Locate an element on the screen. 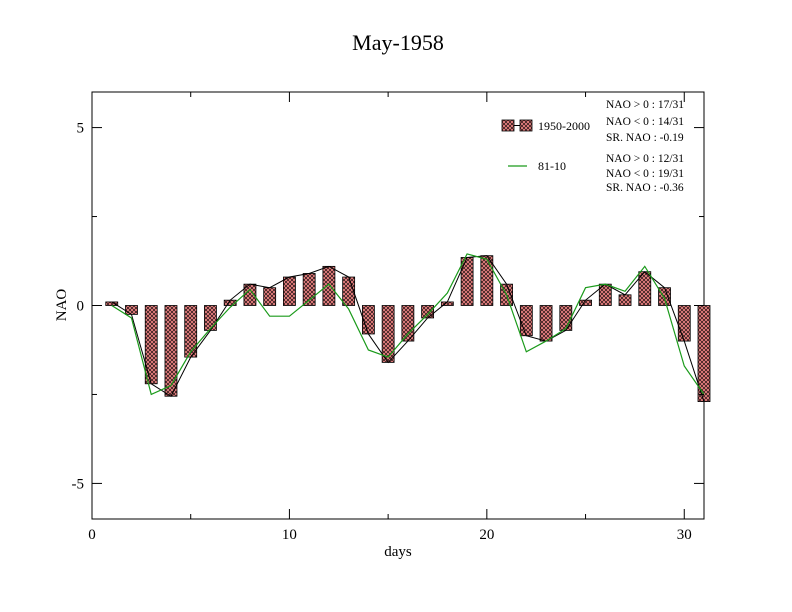  stat-1950-sr: SR. NAO : -0.19 is located at coordinates (645, 138).